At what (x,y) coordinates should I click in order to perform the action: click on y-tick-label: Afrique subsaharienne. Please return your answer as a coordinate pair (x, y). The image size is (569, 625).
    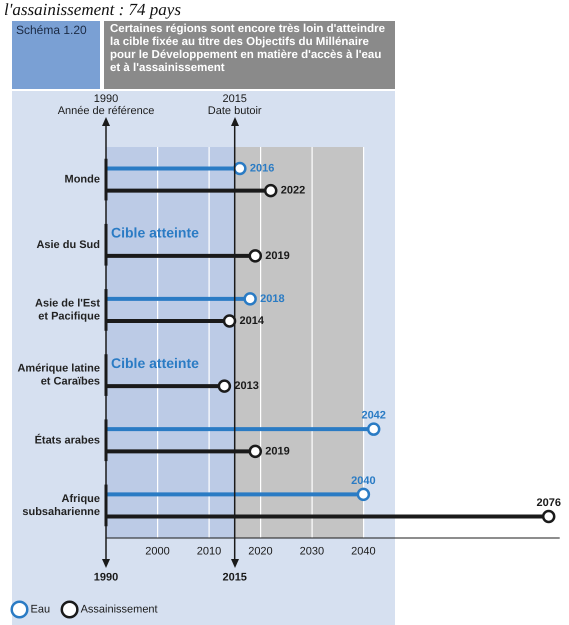
    Looking at the image, I should click on (61, 505).